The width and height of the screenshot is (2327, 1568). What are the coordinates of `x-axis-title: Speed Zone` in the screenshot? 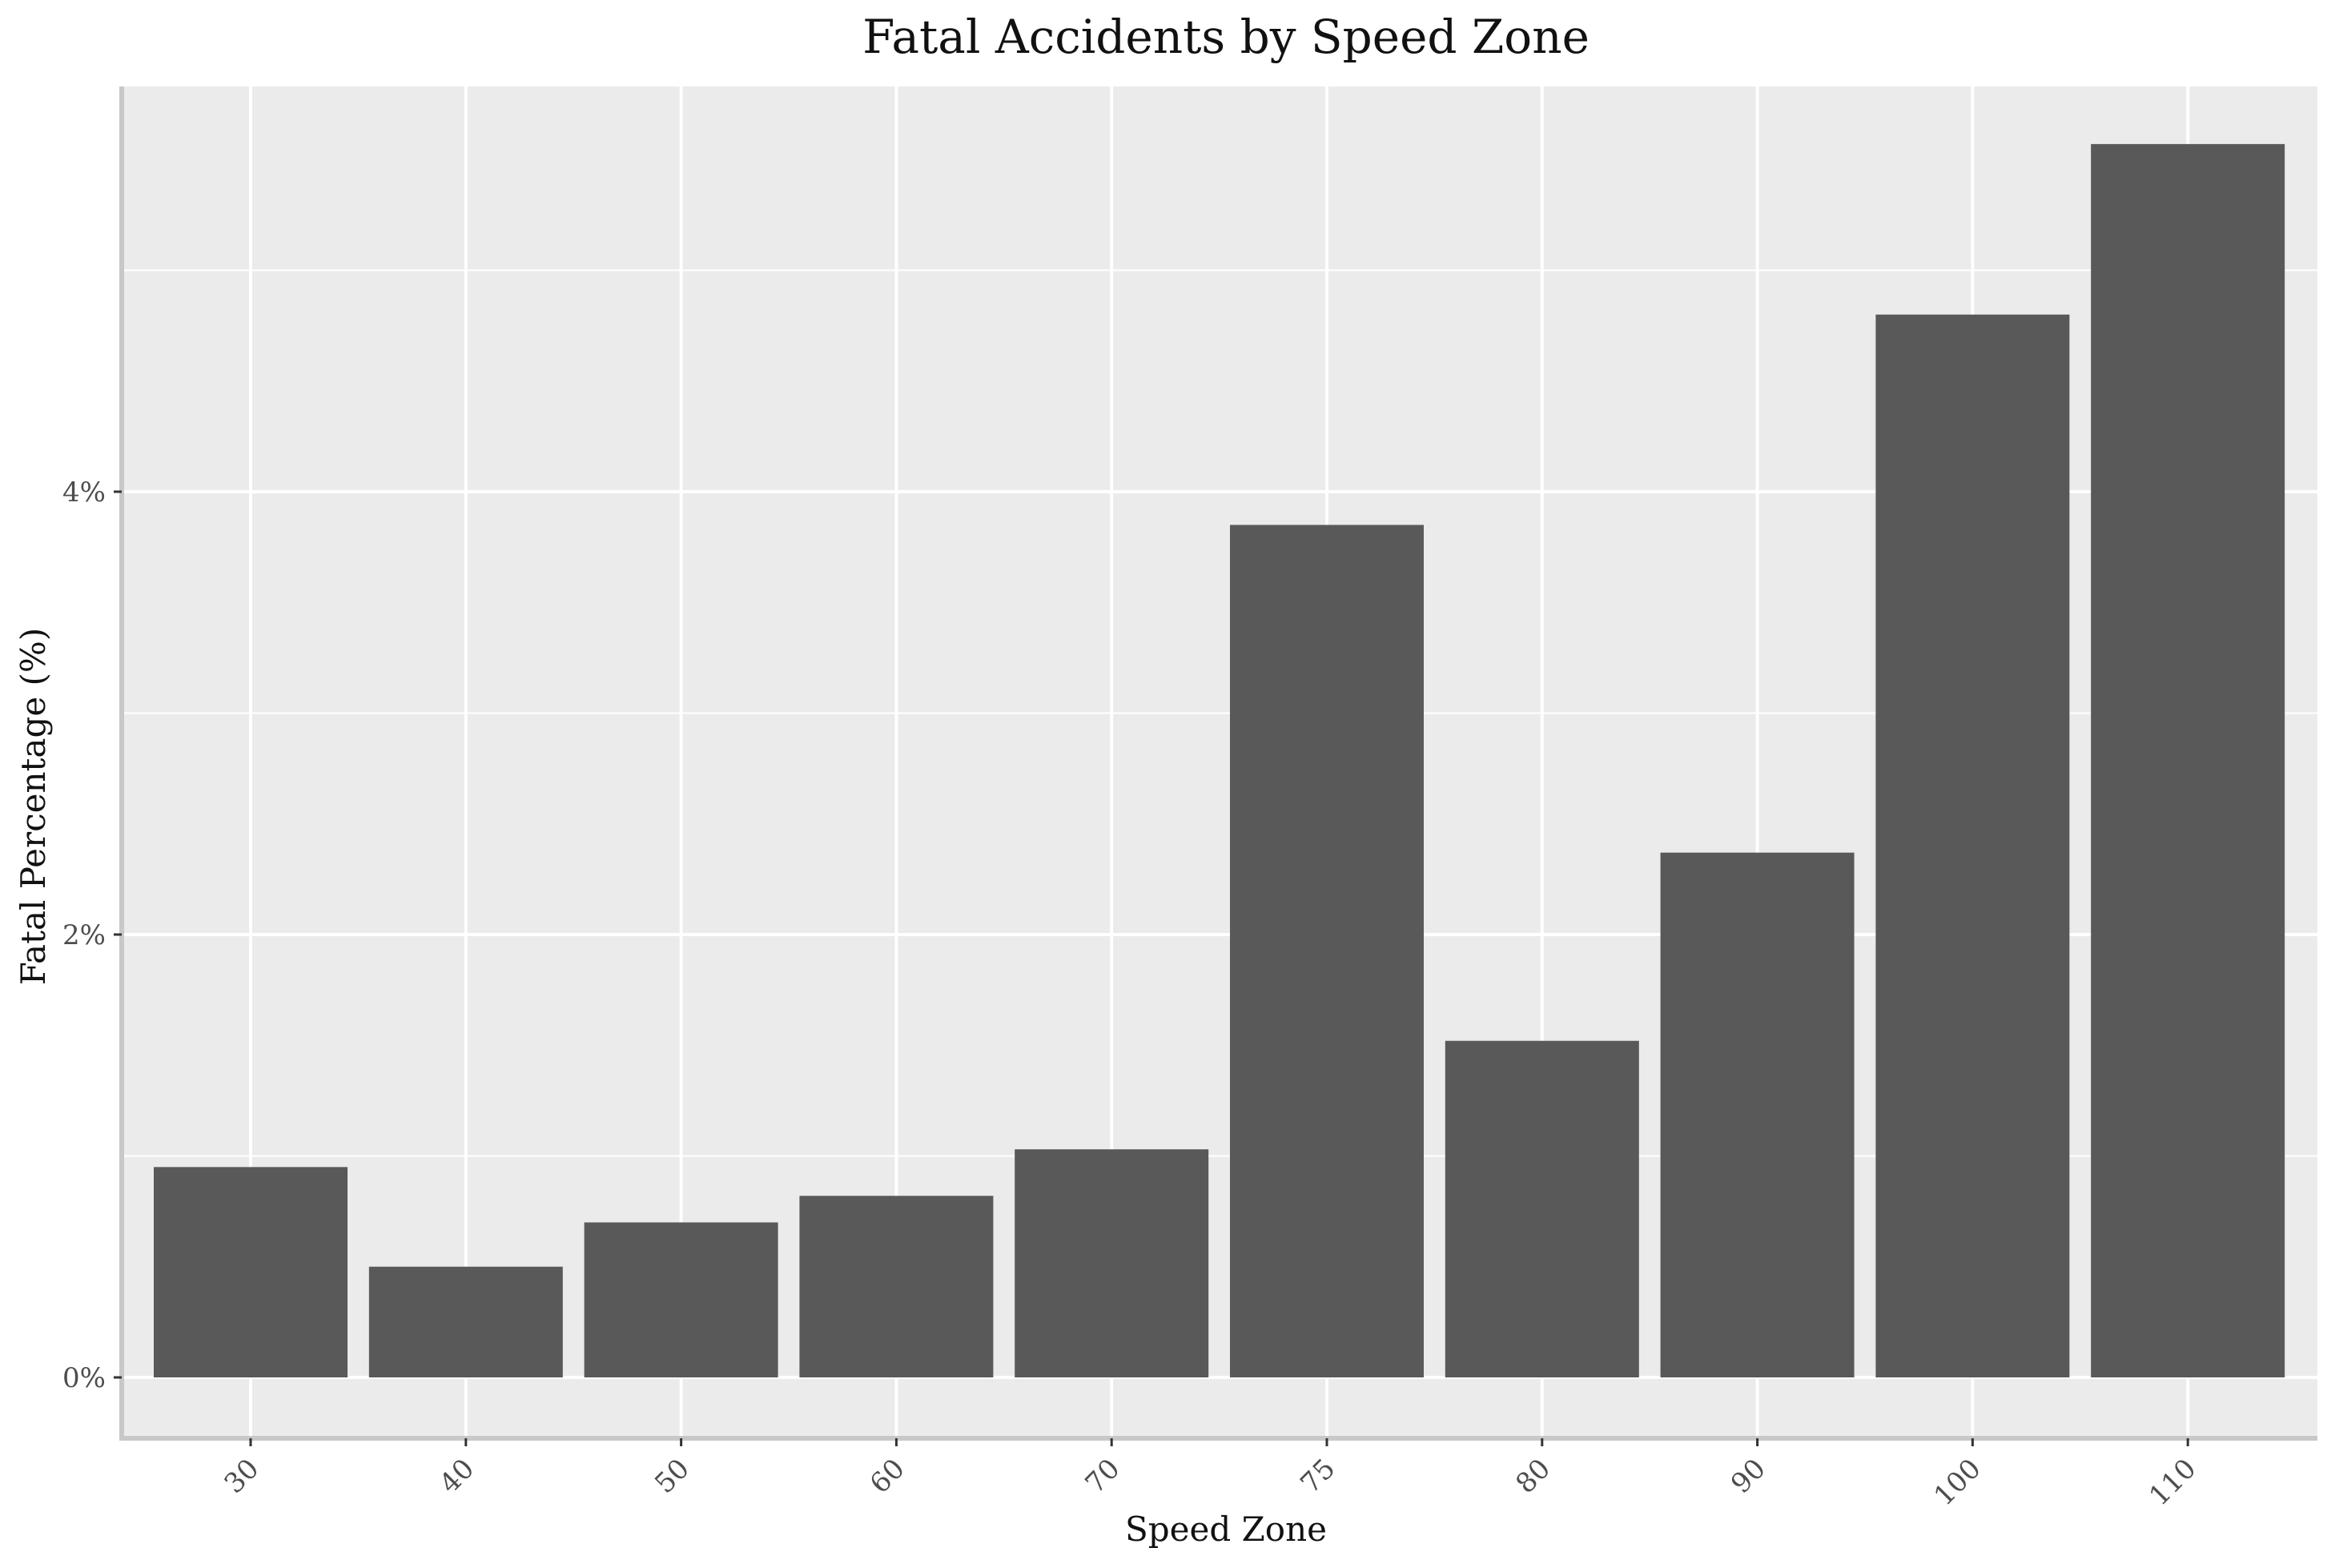 It's located at (1226, 1530).